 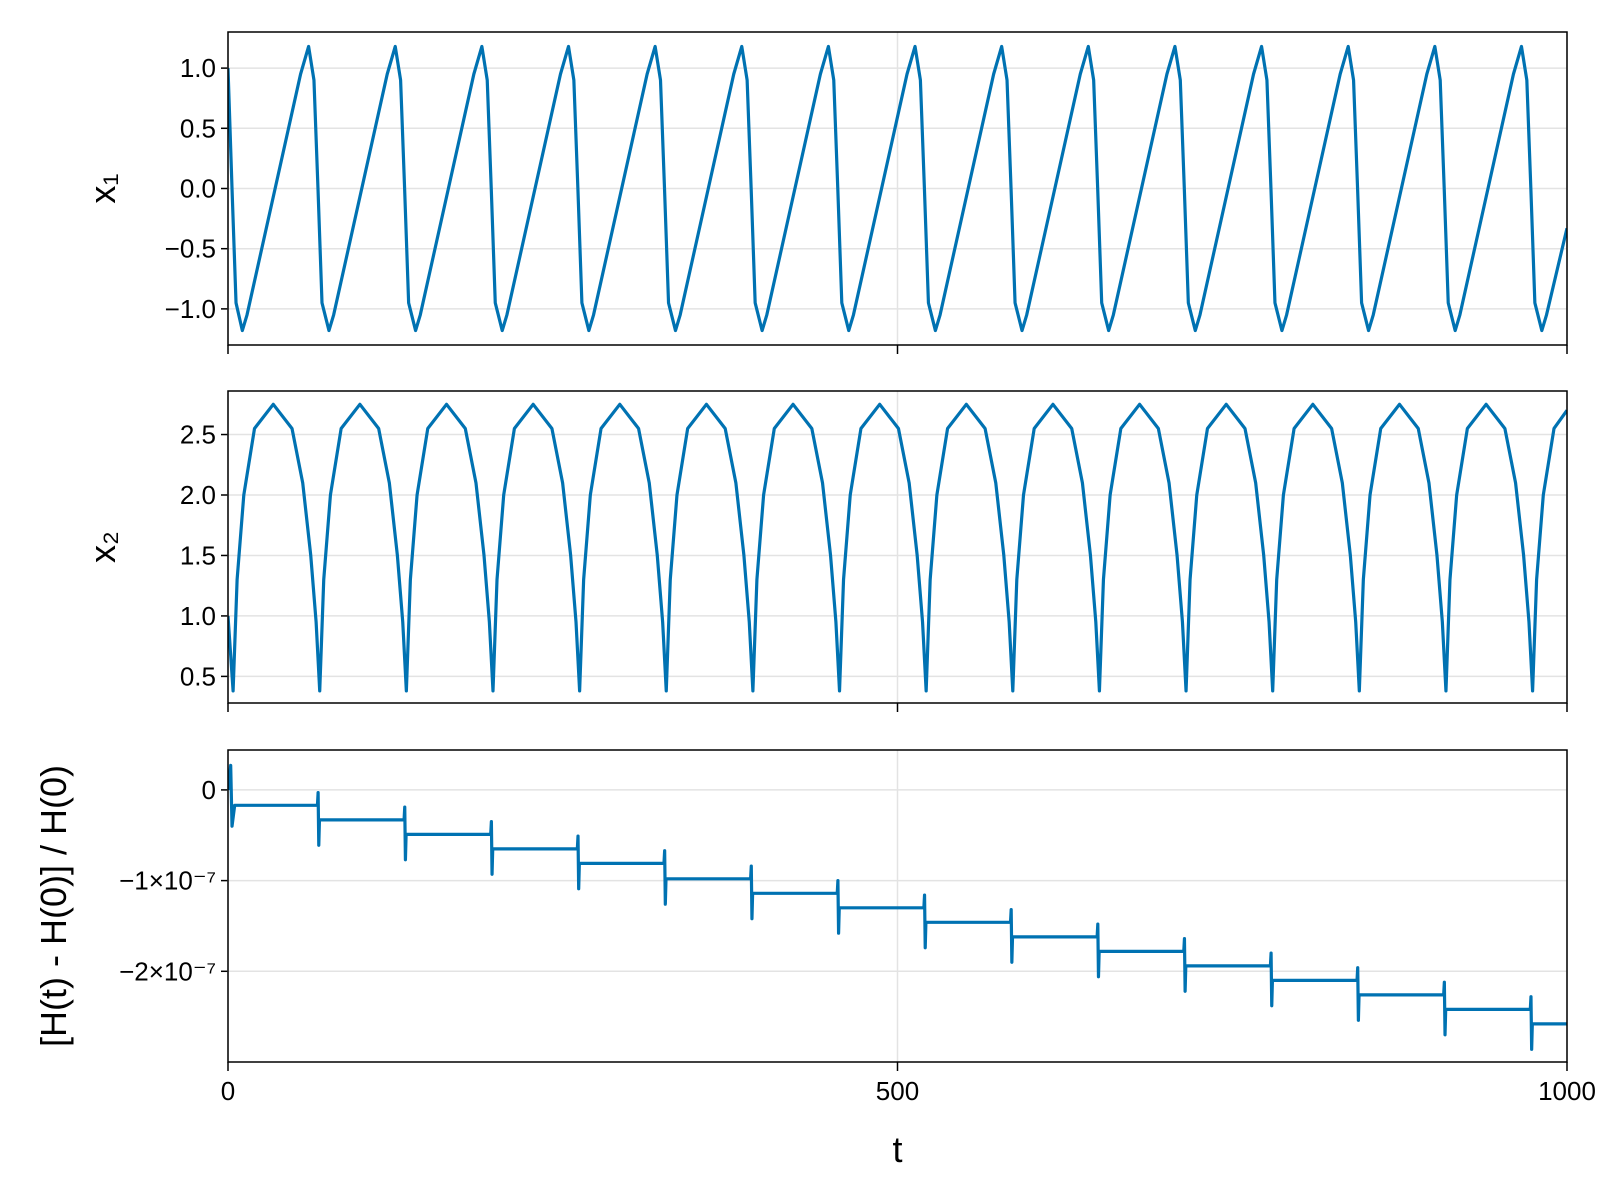 I want to click on x-tick-label: 500, so click(x=897, y=1091).